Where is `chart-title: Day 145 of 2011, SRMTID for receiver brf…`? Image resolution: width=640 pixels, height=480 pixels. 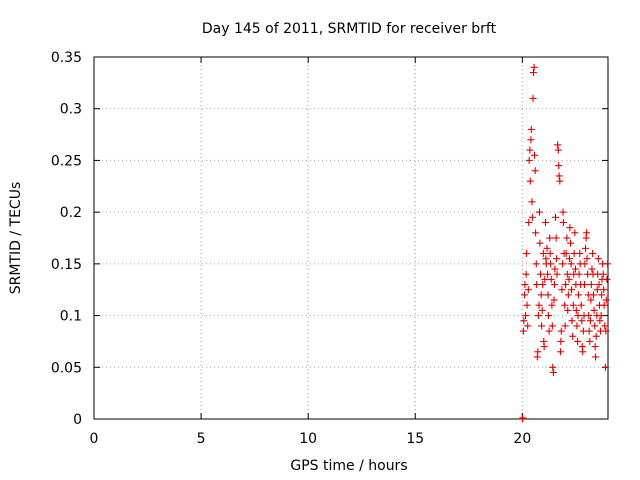 chart-title: Day 145 of 2011, SRMTID for receiver brf… is located at coordinates (349, 29).